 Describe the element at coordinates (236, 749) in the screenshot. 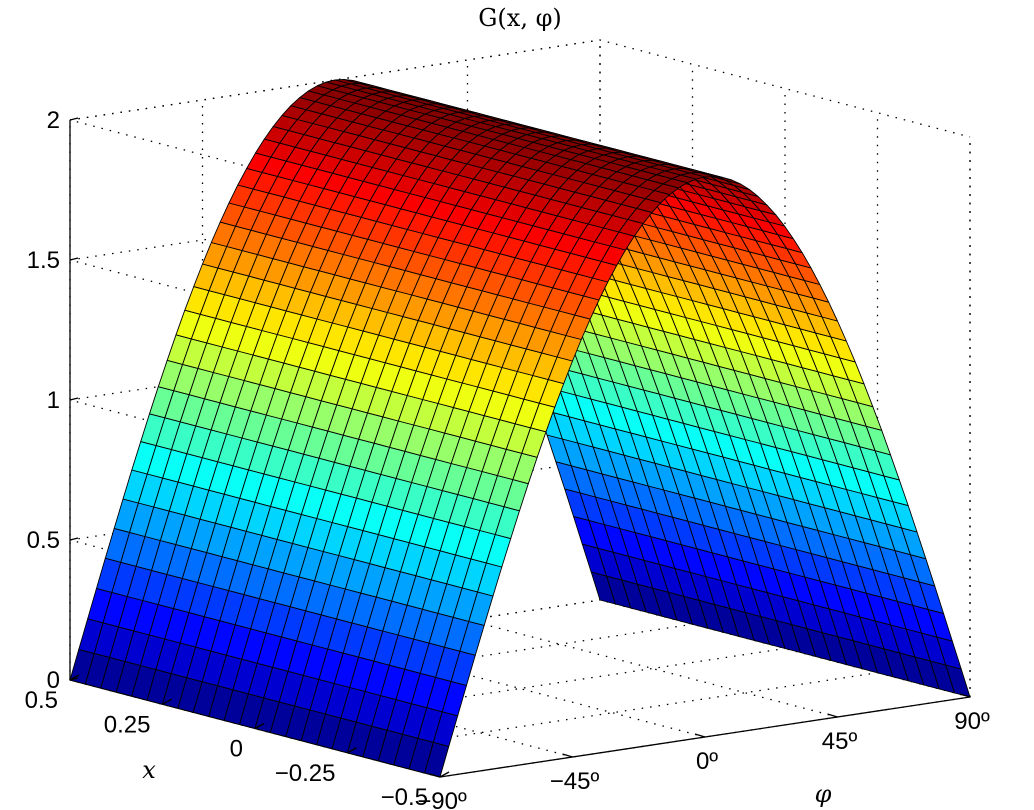

I see `x-tick-label: 0` at that location.